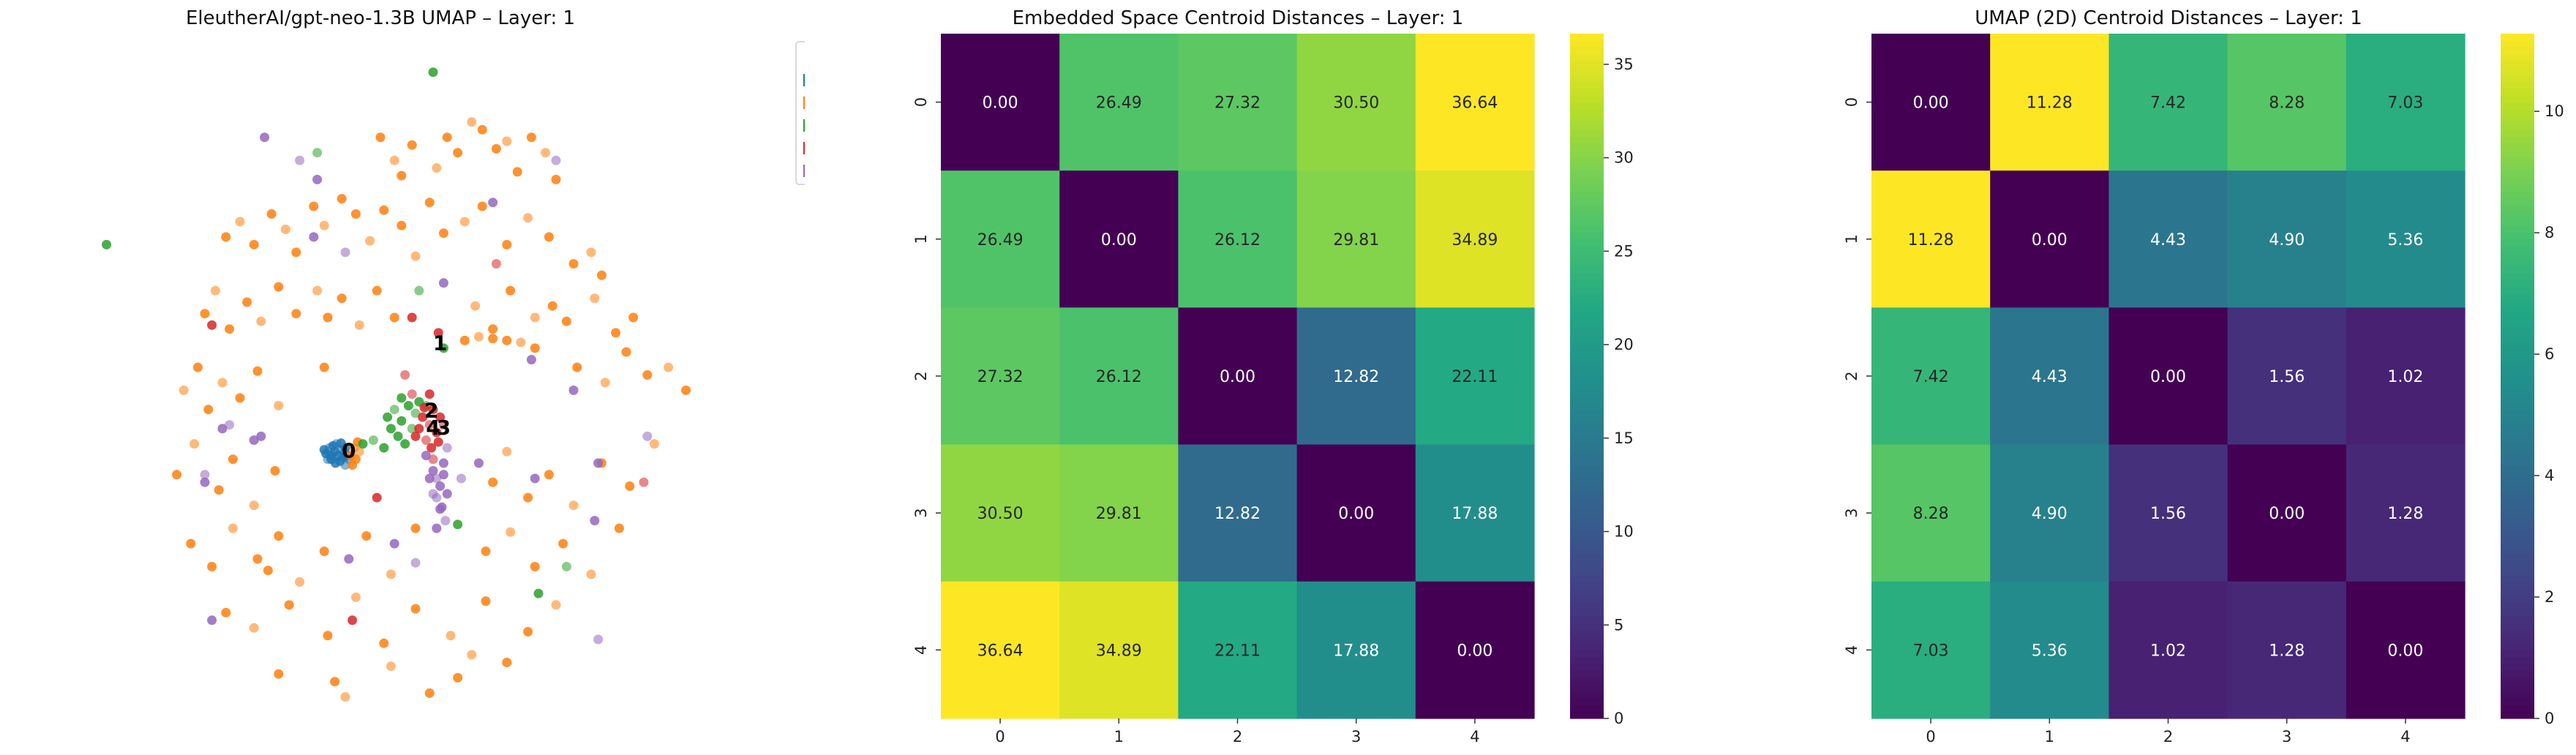  What do you see at coordinates (2168, 736) in the screenshot?
I see `heatmap-umap-x-tick-label: 2` at bounding box center [2168, 736].